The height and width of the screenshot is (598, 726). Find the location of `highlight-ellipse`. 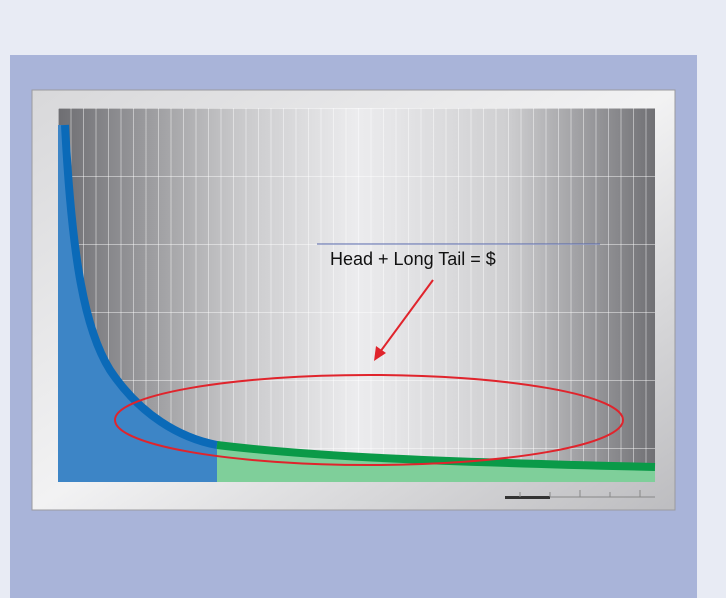

highlight-ellipse is located at coordinates (369, 420).